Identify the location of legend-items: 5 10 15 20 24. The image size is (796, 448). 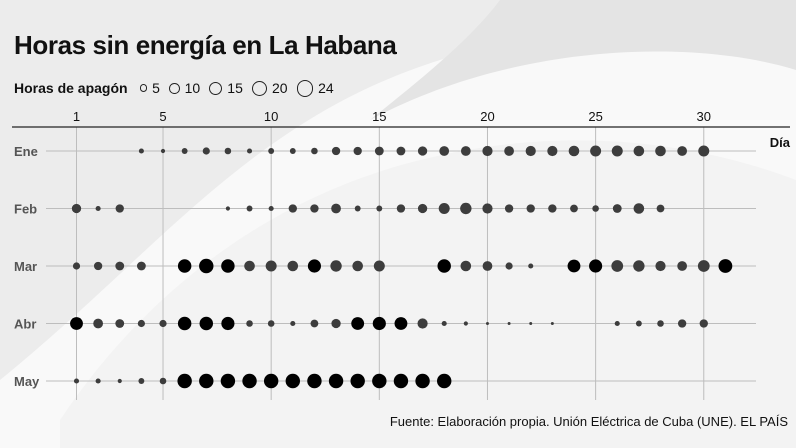
(241, 88).